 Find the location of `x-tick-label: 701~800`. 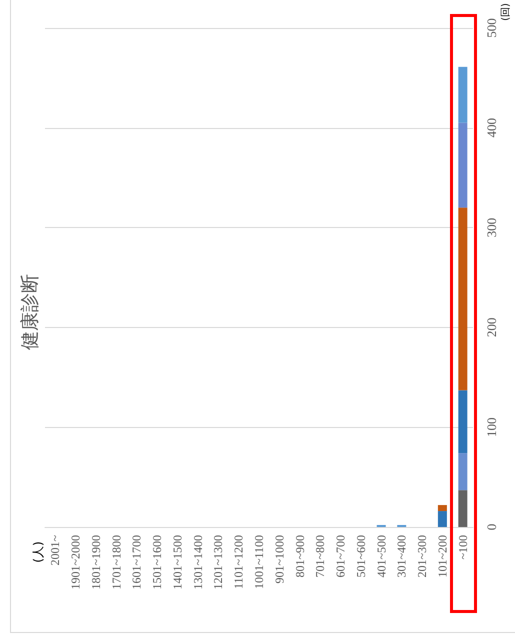

x-tick-label: 701~800 is located at coordinates (320, 556).